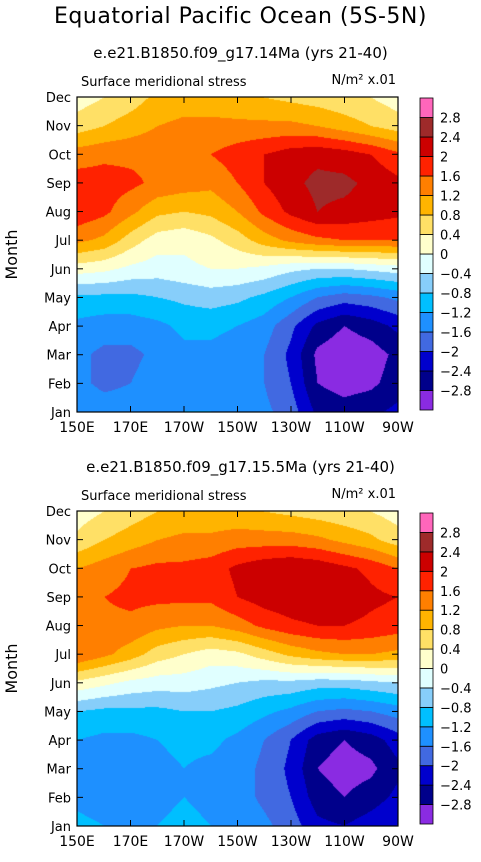 This screenshot has height=862, width=481. I want to click on chart-title: e.e21.B1850.f09_g17.14Ma (yrs 21-40), so click(240, 53).